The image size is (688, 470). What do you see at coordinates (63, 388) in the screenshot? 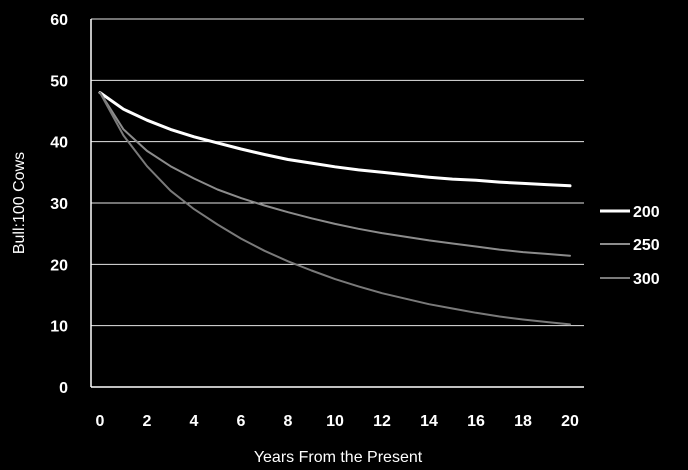
I see `y-tick-label-0: 0` at bounding box center [63, 388].